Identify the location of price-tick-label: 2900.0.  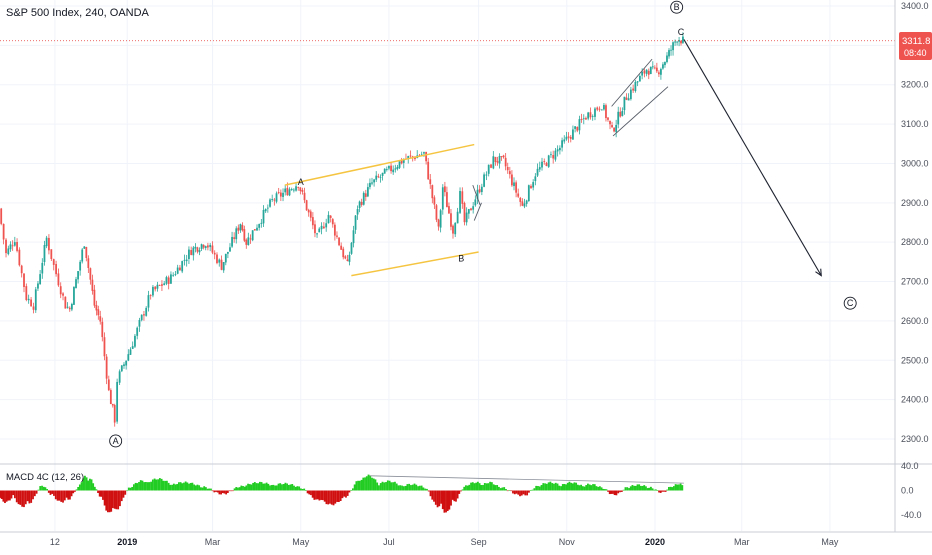
(915, 203).